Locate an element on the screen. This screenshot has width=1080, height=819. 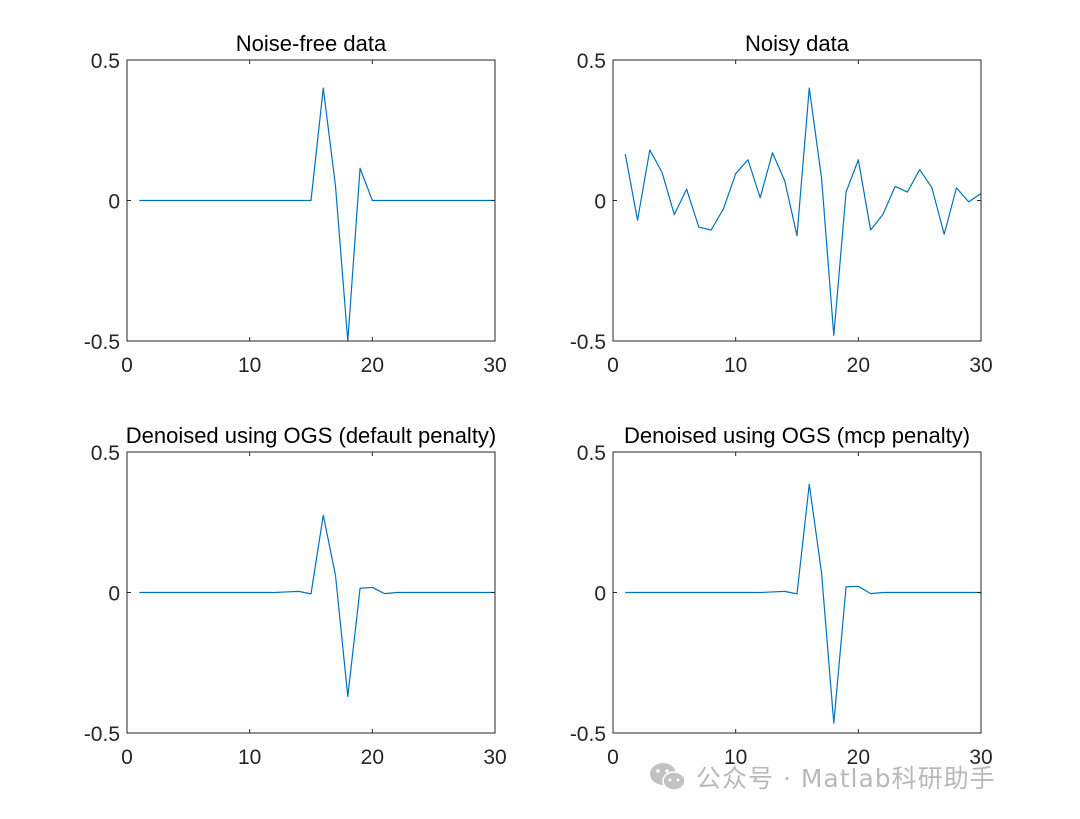
watermark-text: 公众号 · Matlab科研助手 is located at coordinates (846, 778).